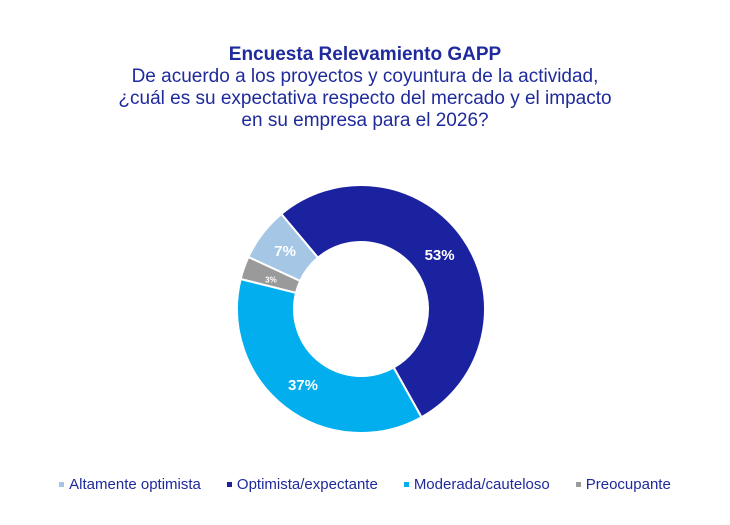  What do you see at coordinates (365, 54) in the screenshot?
I see `chart-title: Encuesta Relevamiento GAPP` at bounding box center [365, 54].